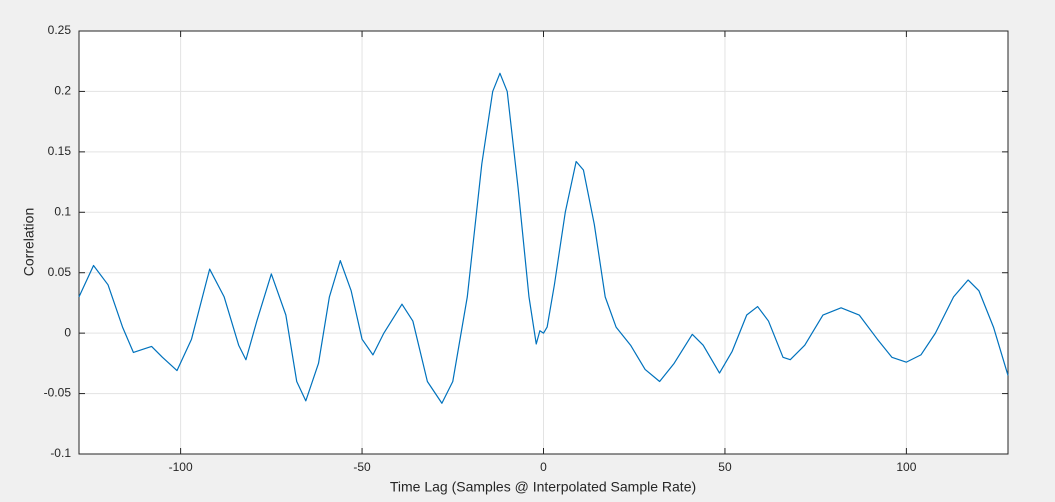 The width and height of the screenshot is (1055, 502). Describe the element at coordinates (60, 272) in the screenshot. I see `y-tick-label: 0.05` at that location.